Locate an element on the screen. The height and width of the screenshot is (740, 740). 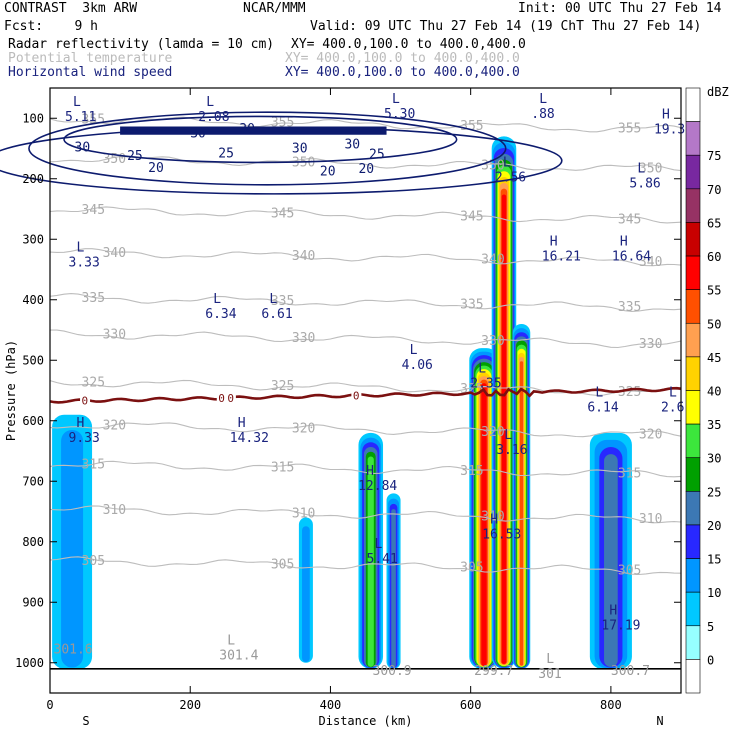
extremum-marker-1: L is located at coordinates (210, 102).